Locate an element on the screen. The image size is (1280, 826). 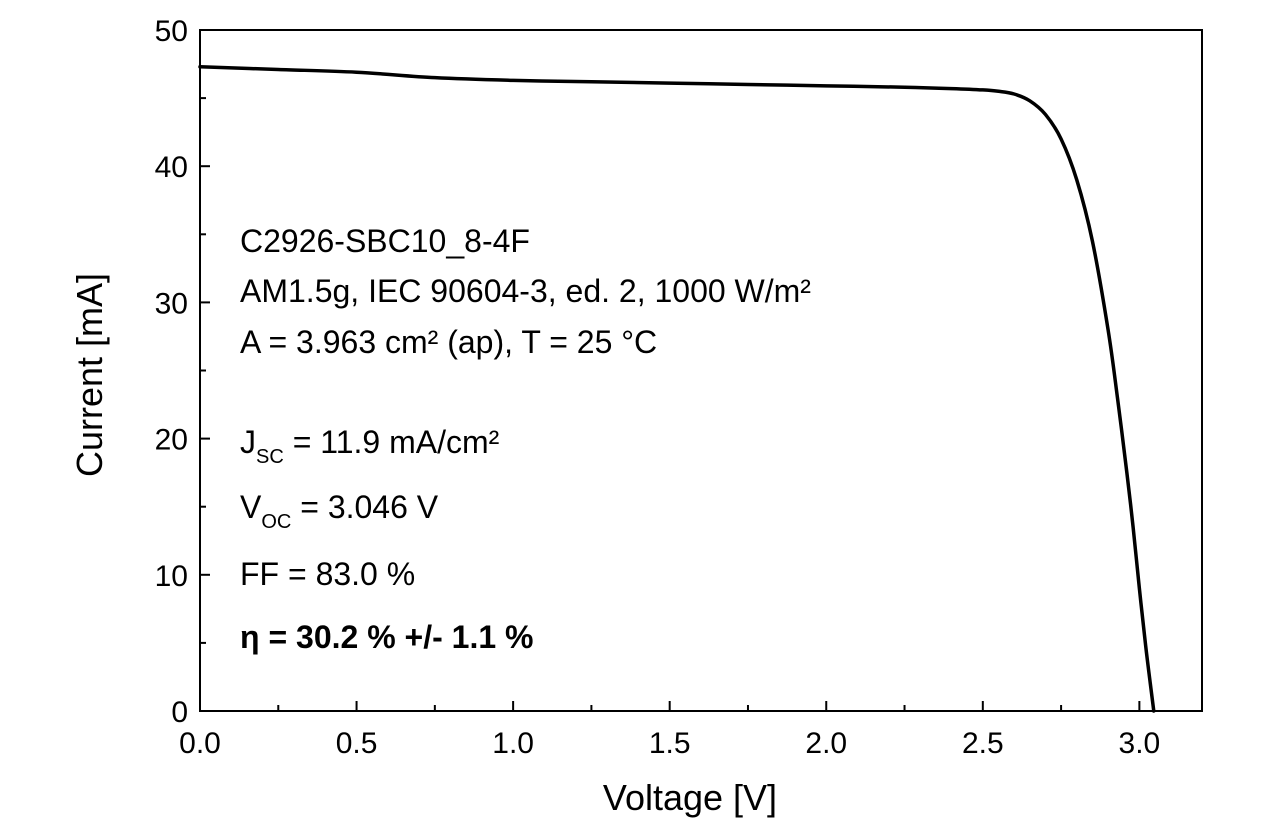
annotation-efficiency: η = 30.2 % +/- 1.1 % is located at coordinates (386, 637).